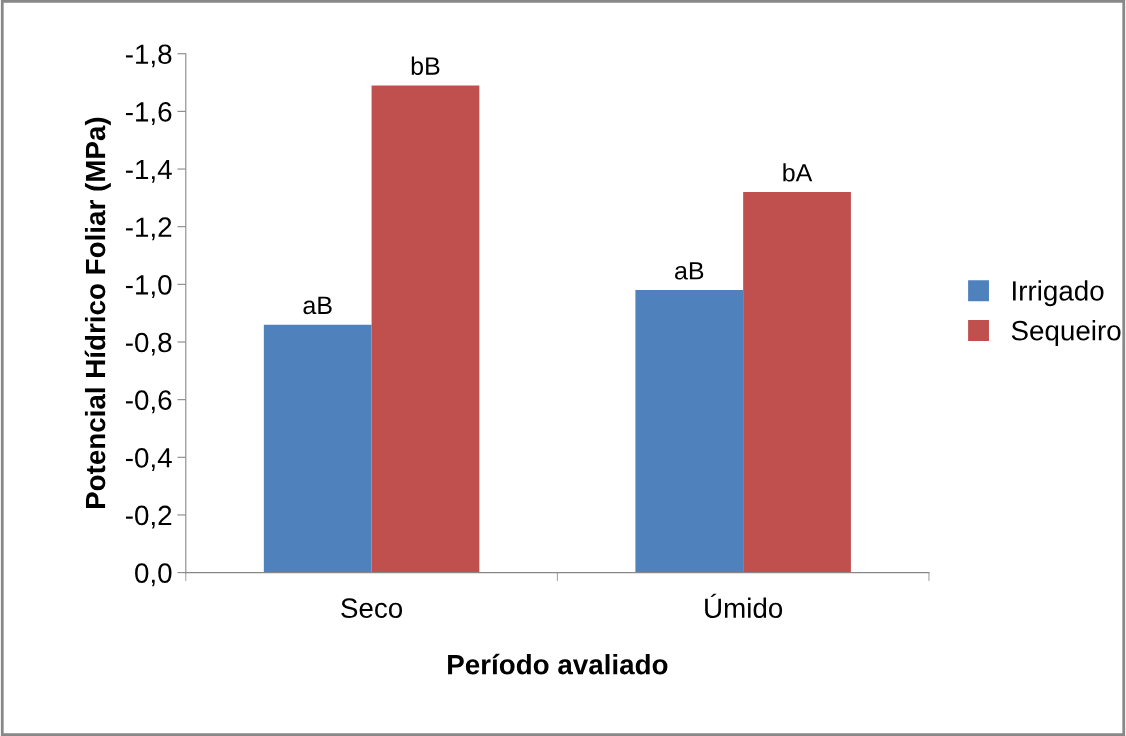 This screenshot has width=1126, height=736. I want to click on y-tick-label: -0,2, so click(148, 517).